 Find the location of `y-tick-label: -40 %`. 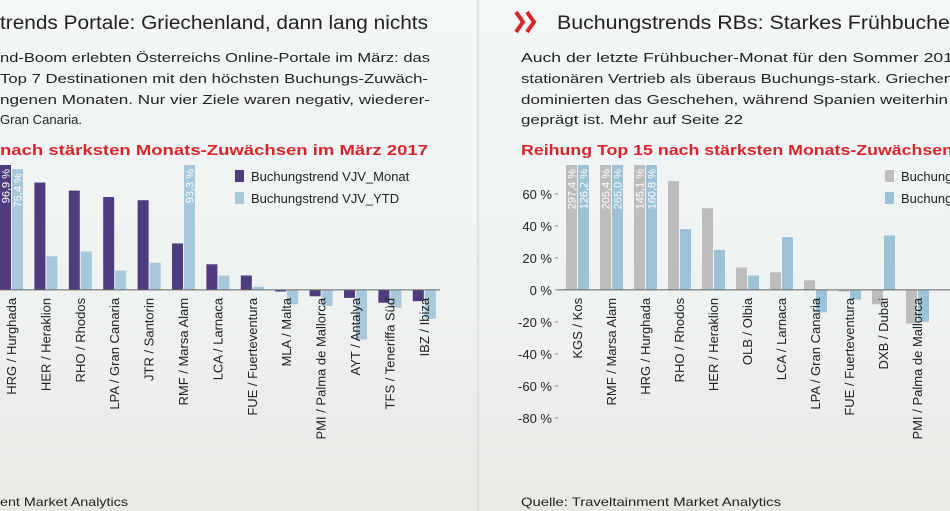

y-tick-label: -40 % is located at coordinates (535, 354).